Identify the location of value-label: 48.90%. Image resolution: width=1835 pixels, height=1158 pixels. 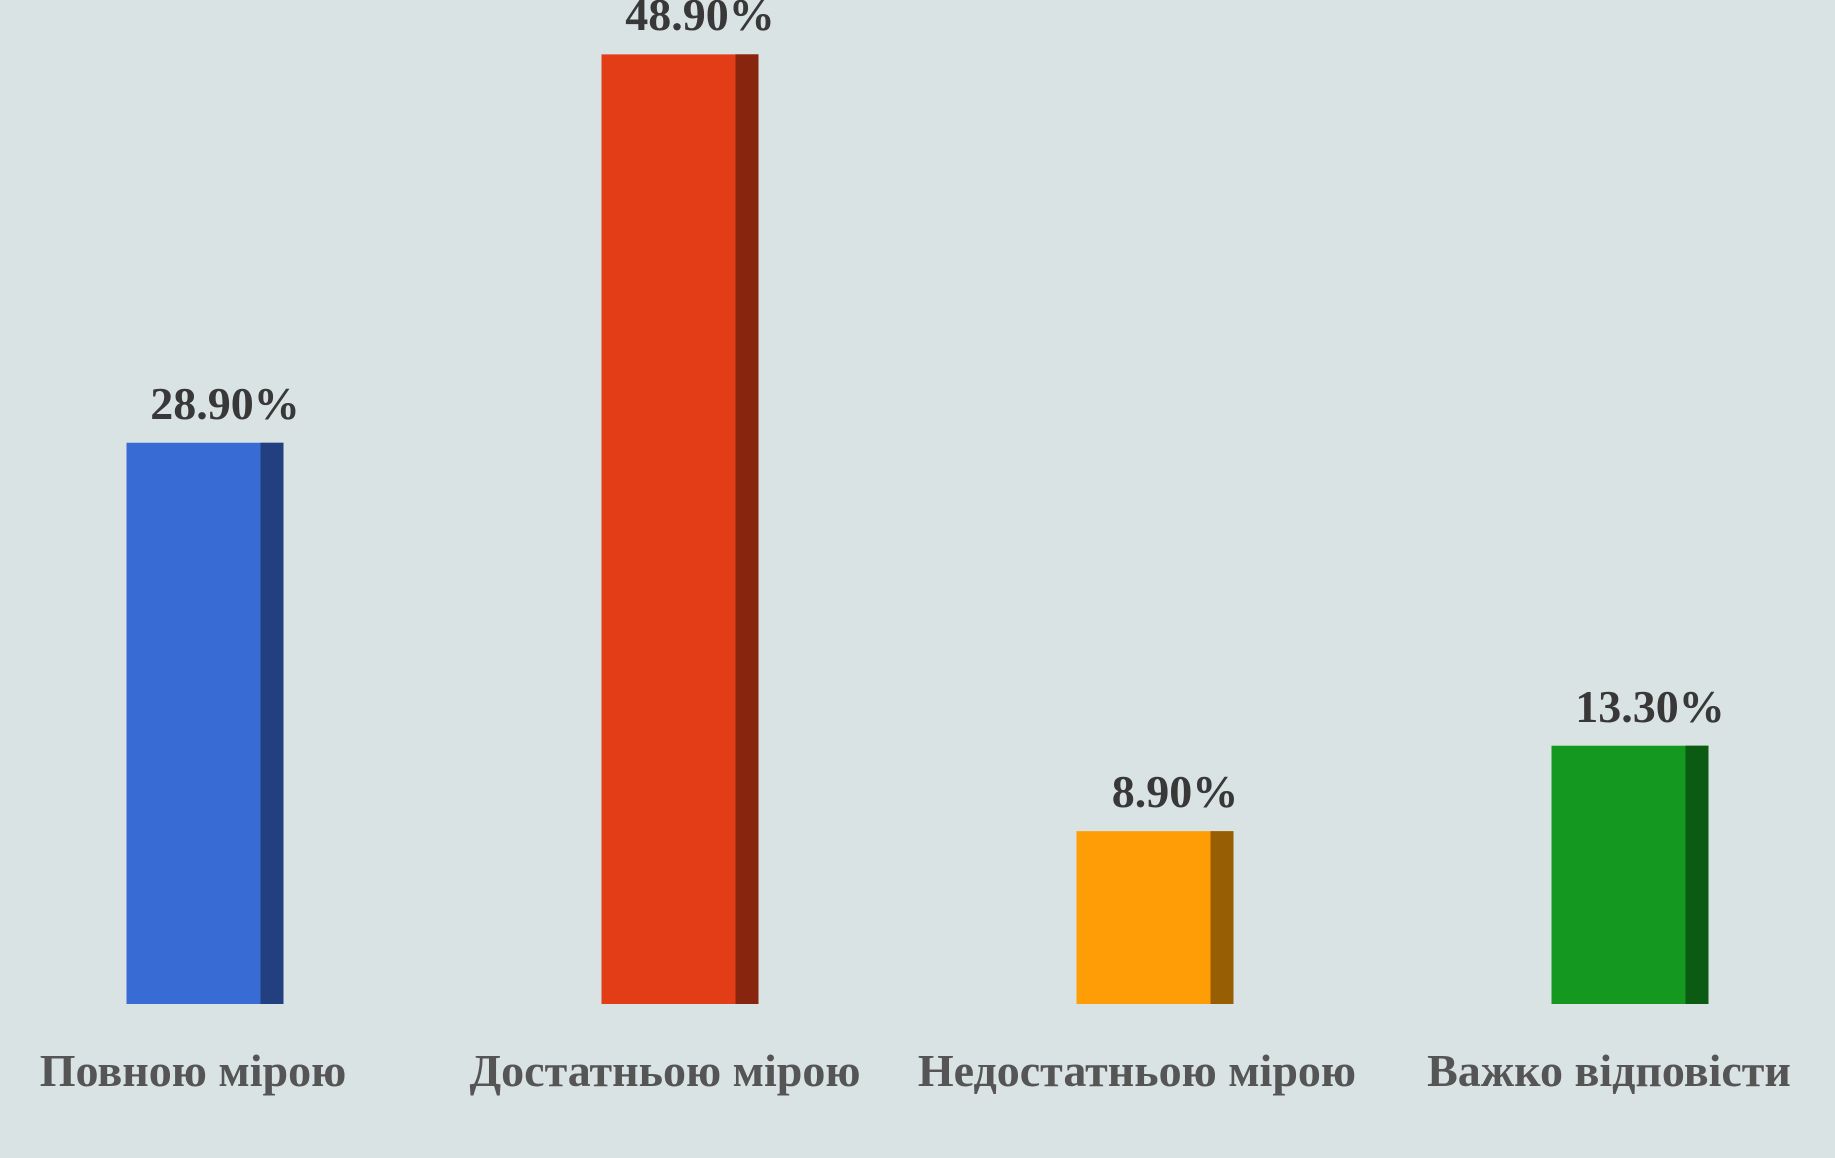
(700, 20).